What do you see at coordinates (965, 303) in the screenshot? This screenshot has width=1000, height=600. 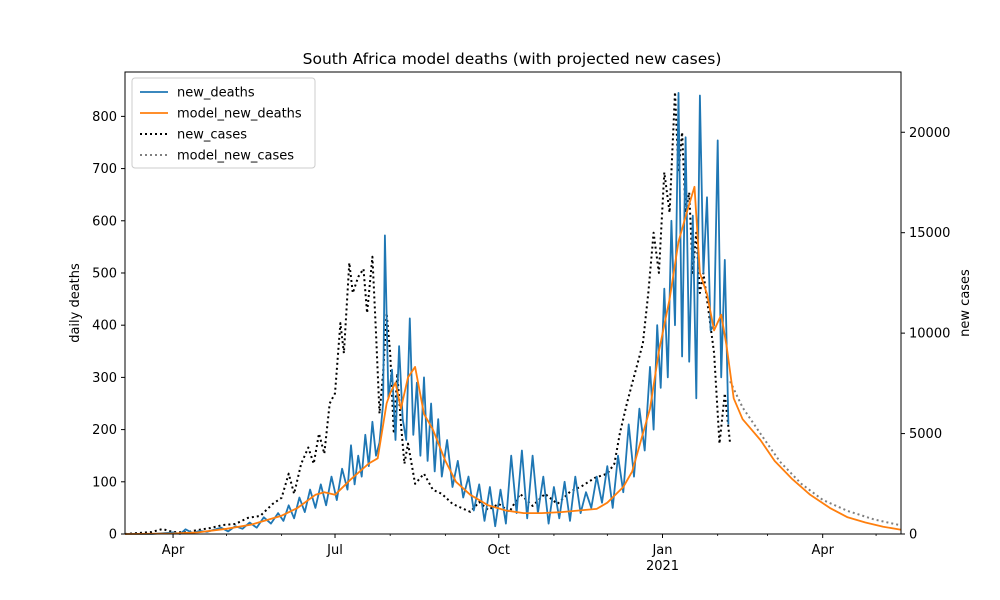 I see `y-axis-right-title: new cases` at bounding box center [965, 303].